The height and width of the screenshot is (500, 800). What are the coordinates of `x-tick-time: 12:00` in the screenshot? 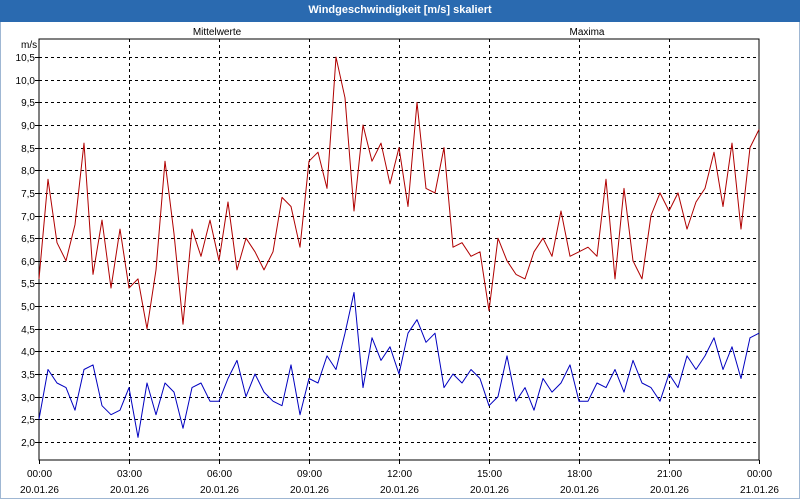 It's located at (399, 474).